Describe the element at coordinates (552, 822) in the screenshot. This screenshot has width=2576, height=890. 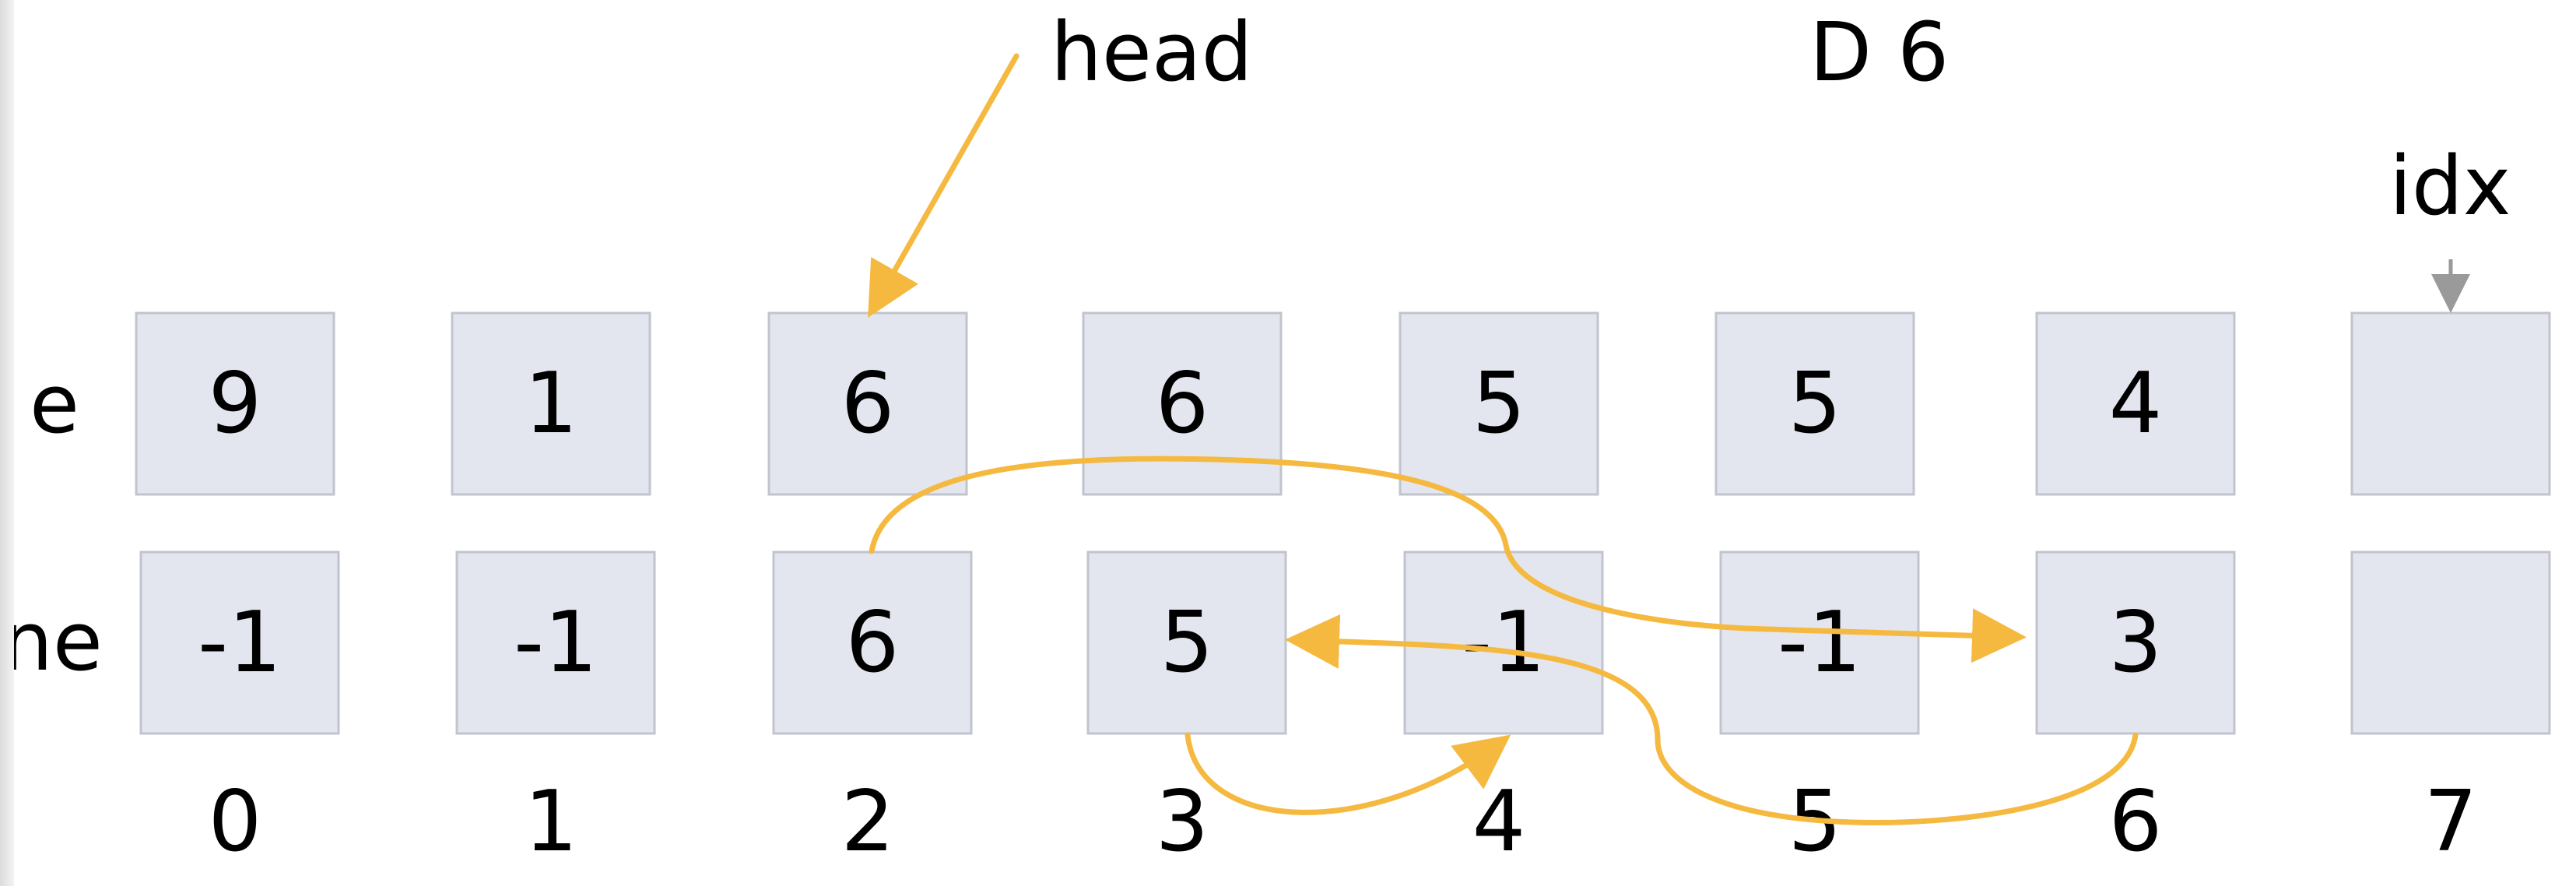
I see `index-label: 1` at that location.